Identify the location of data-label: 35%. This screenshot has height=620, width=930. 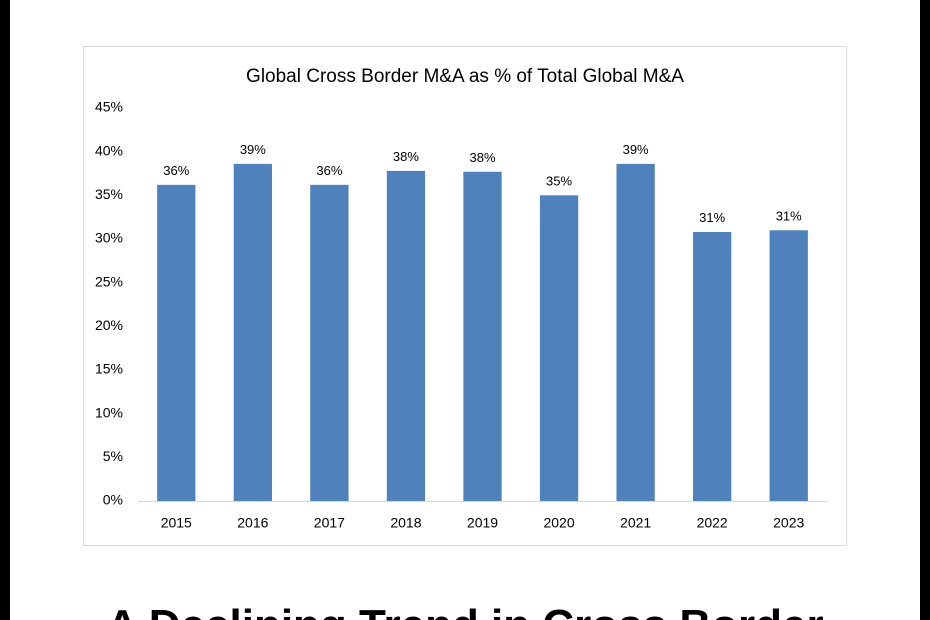
(559, 180).